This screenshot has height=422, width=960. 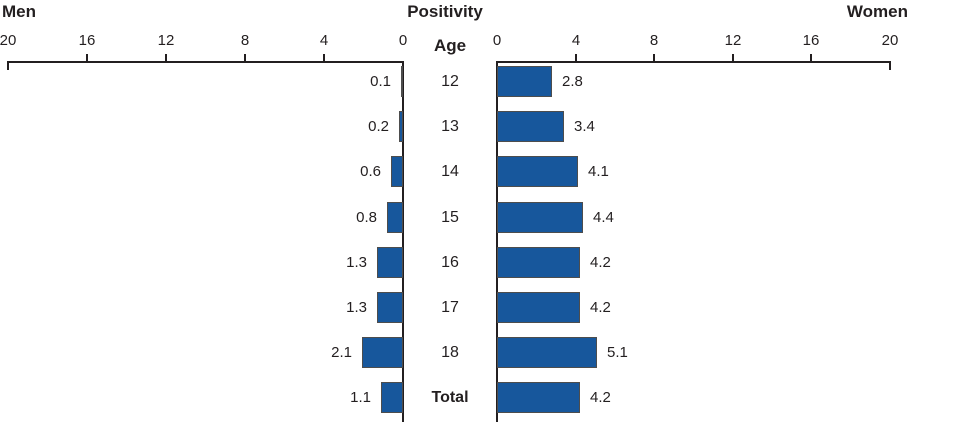 What do you see at coordinates (205, 62) in the screenshot?
I see `men-axis-line` at bounding box center [205, 62].